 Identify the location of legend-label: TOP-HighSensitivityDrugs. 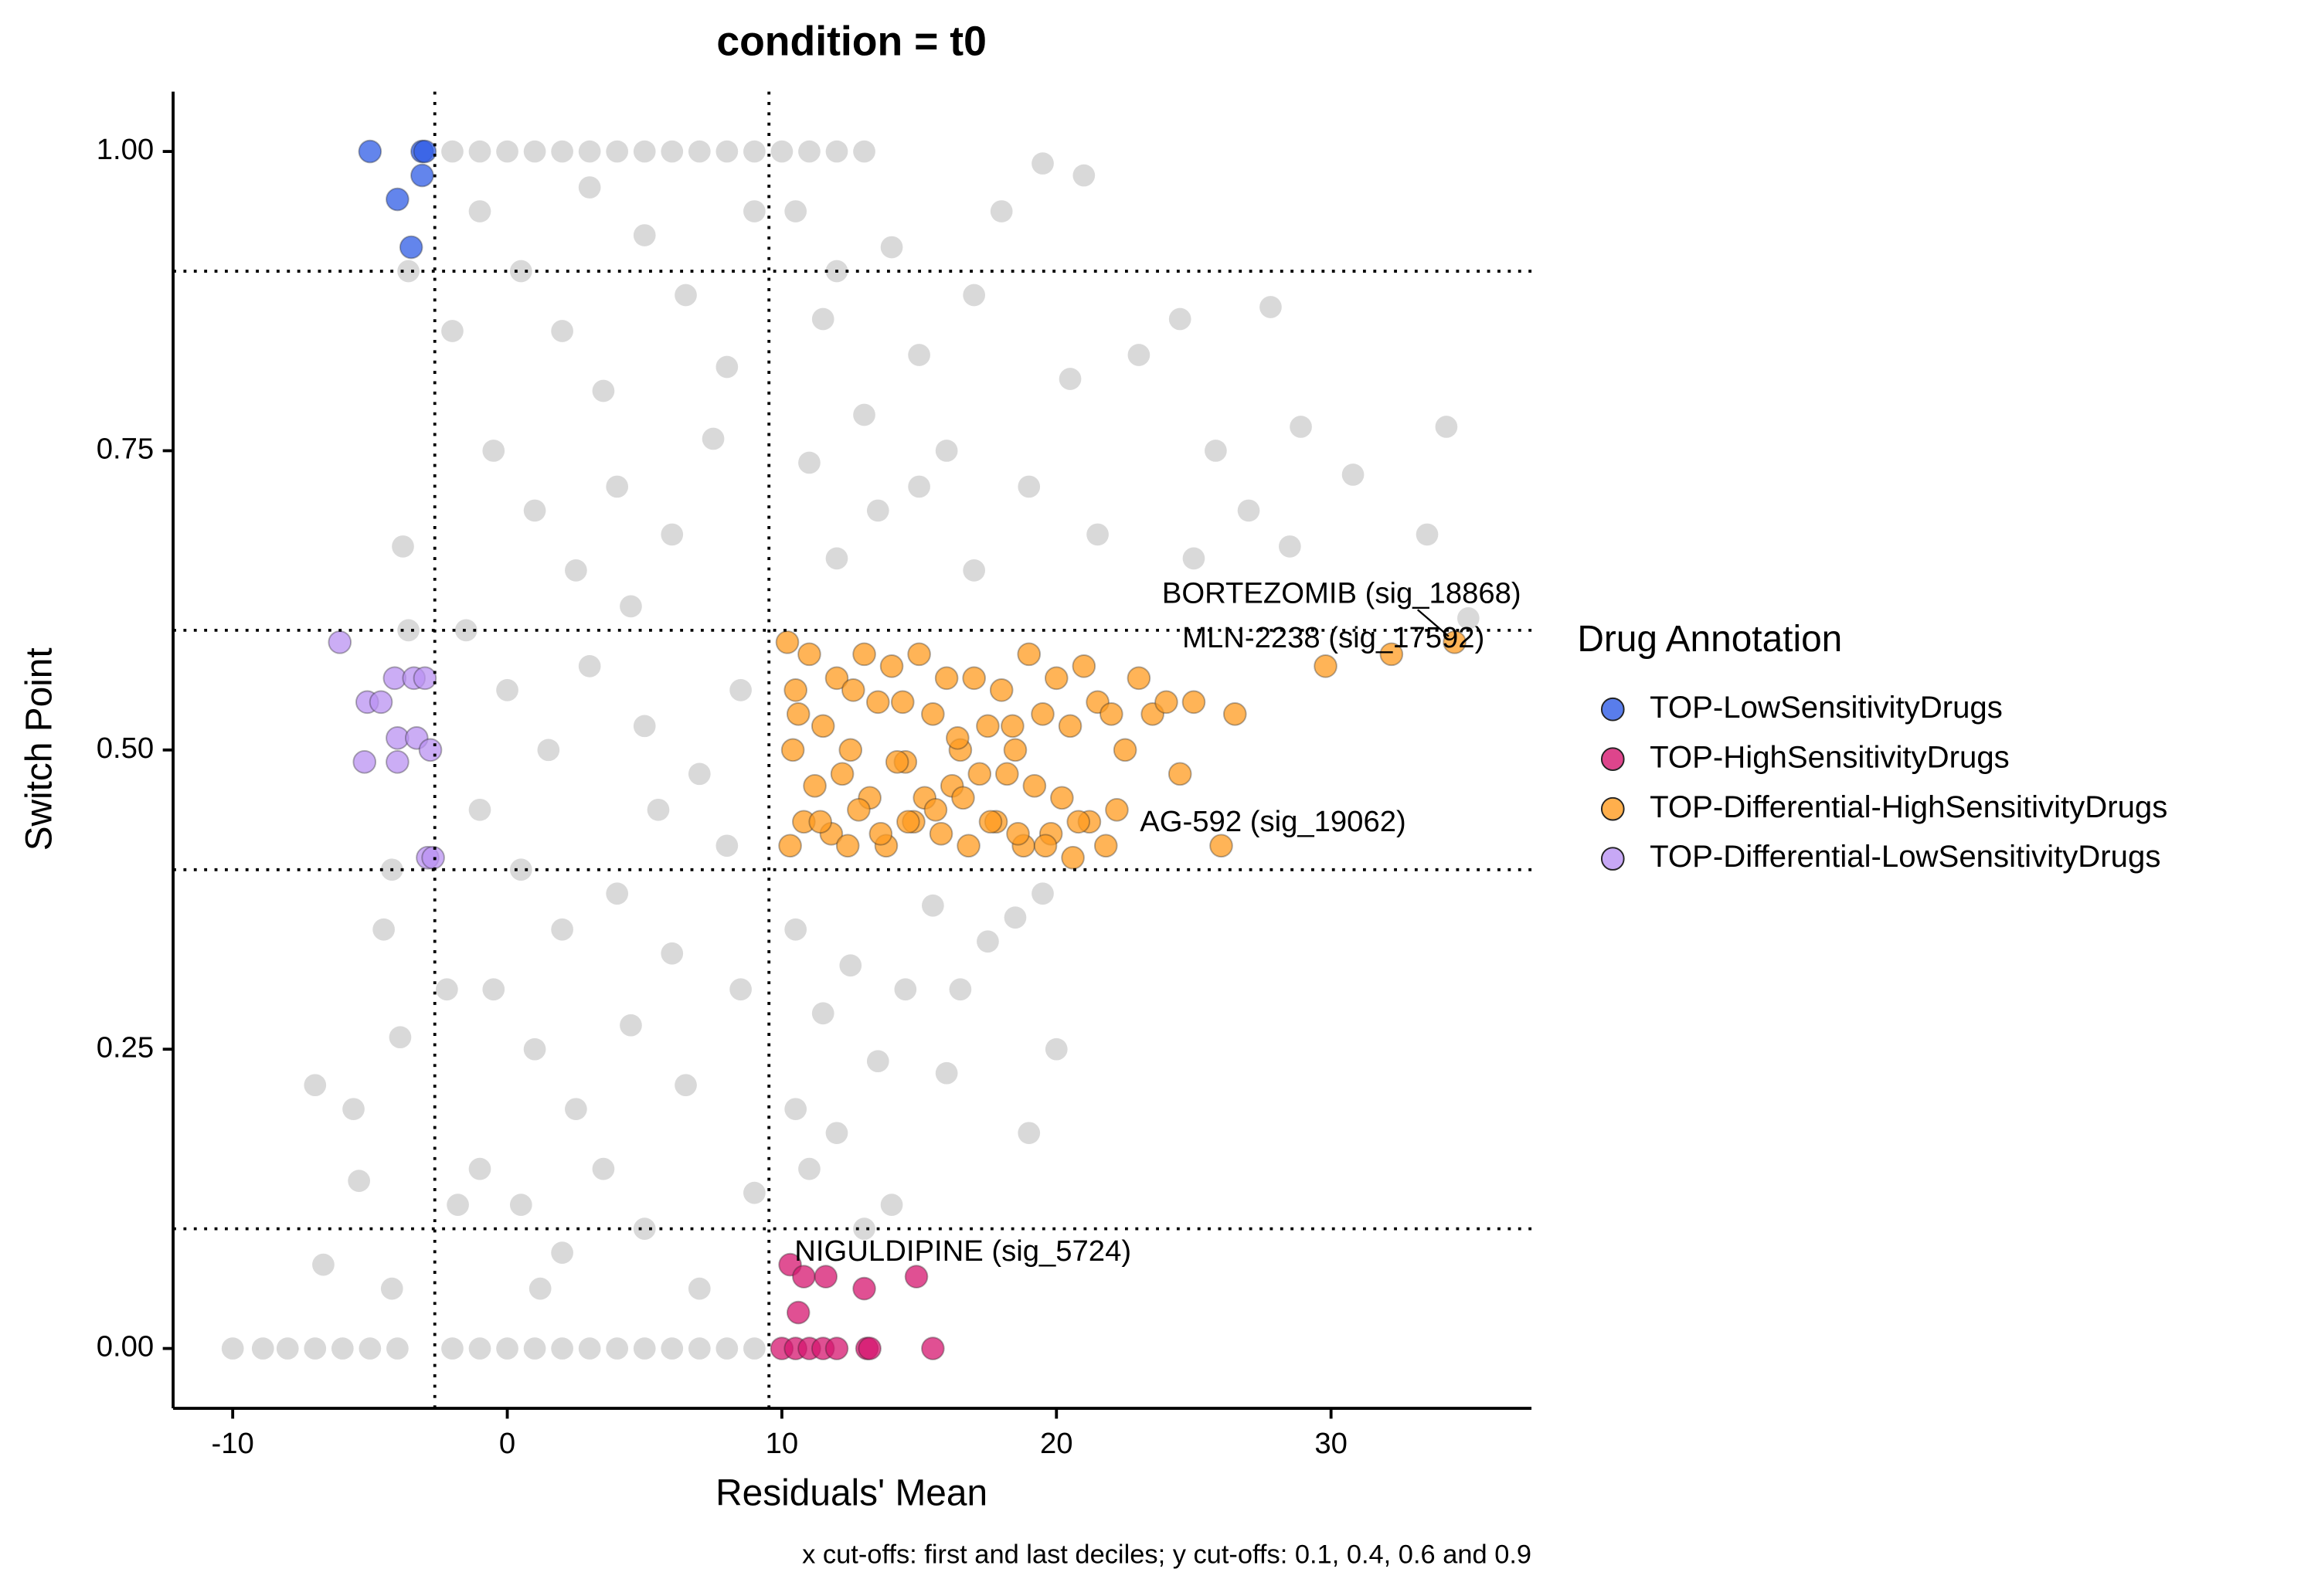
(1830, 756).